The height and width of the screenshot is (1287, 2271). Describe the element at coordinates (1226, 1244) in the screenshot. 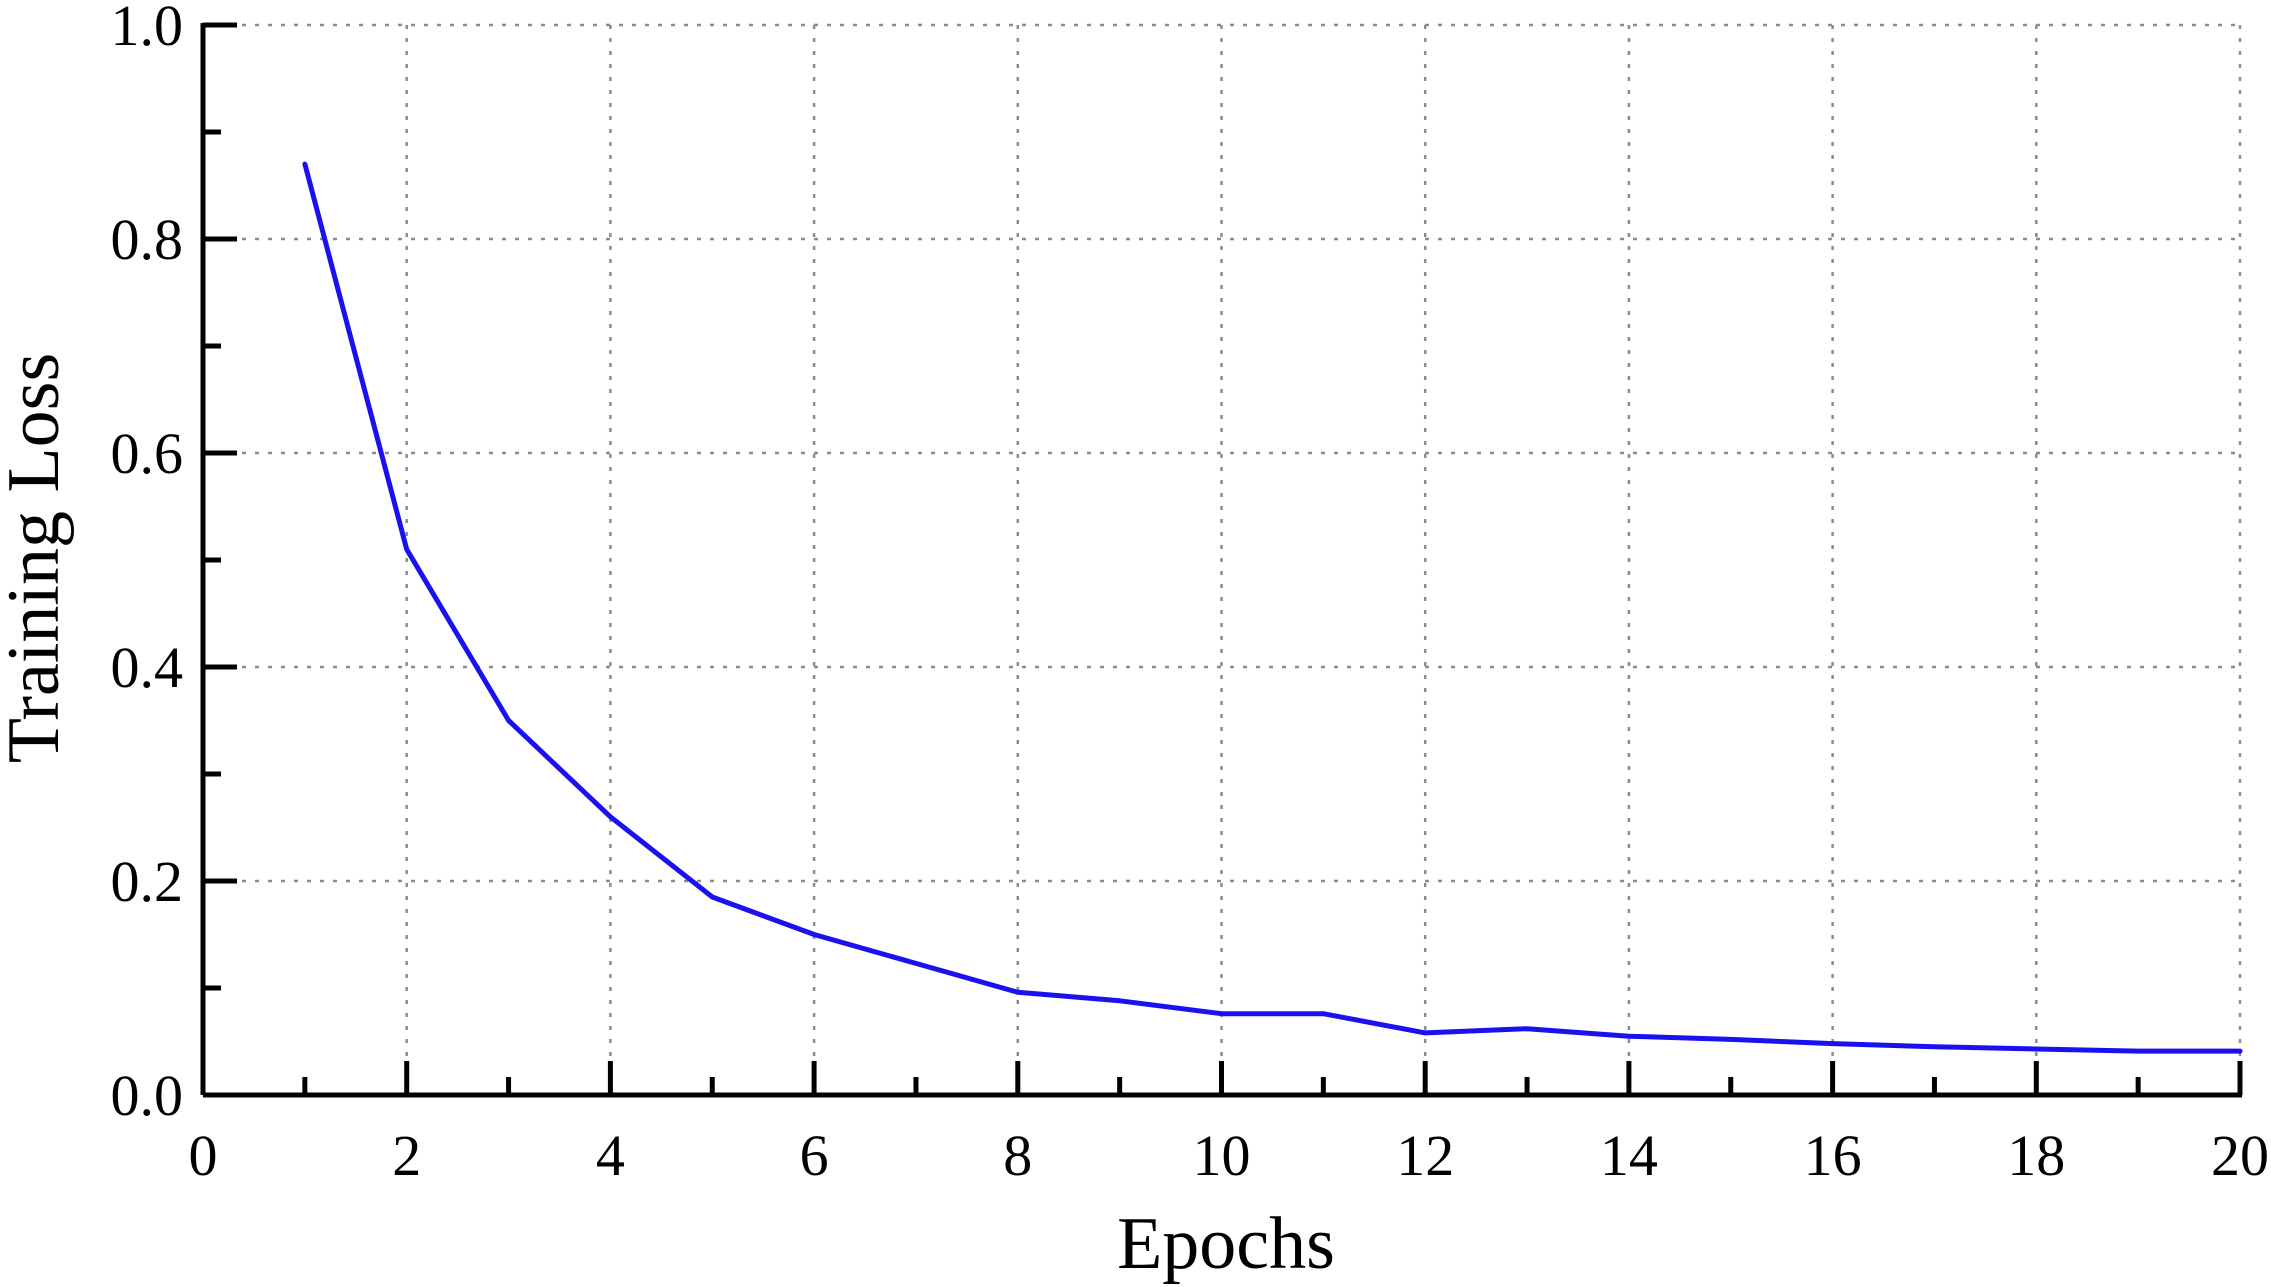

I see `x-axis-title: Epochs` at that location.